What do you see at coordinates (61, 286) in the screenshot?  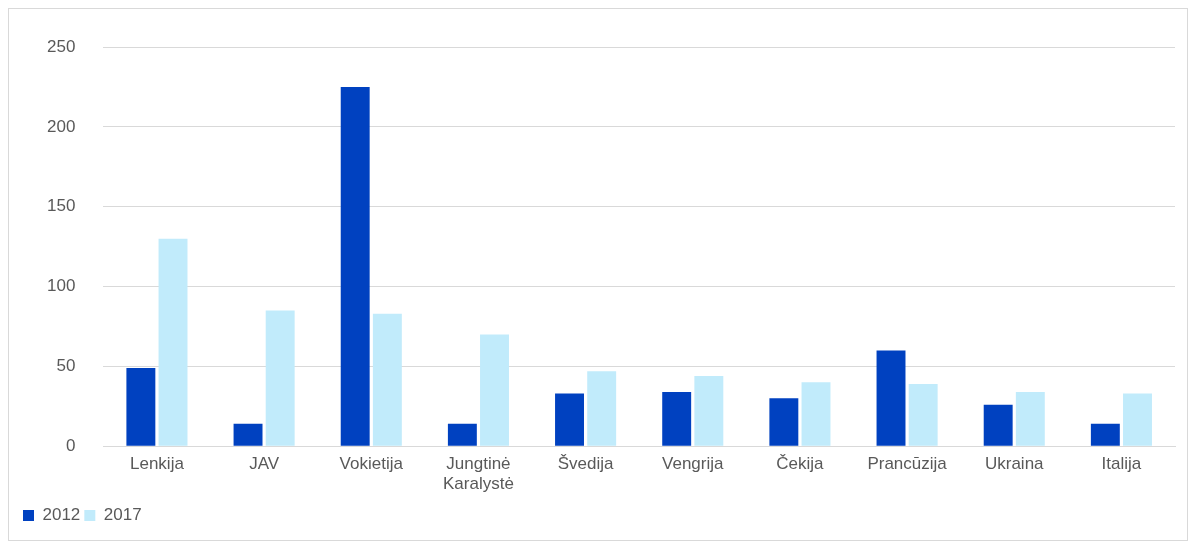 I see `y-tick-label: 100` at bounding box center [61, 286].